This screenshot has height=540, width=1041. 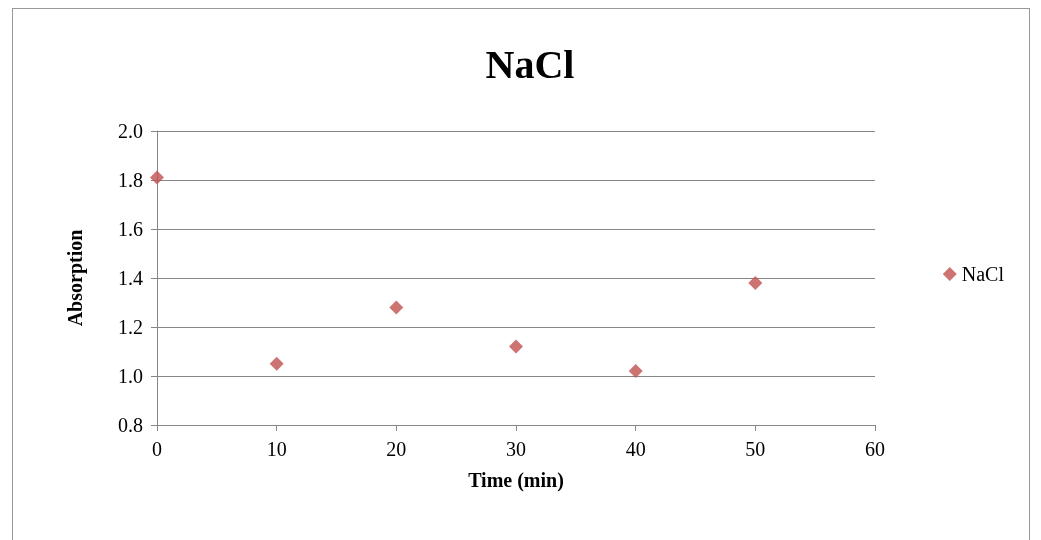 I want to click on x-axis-title: Time (min), so click(x=516, y=480).